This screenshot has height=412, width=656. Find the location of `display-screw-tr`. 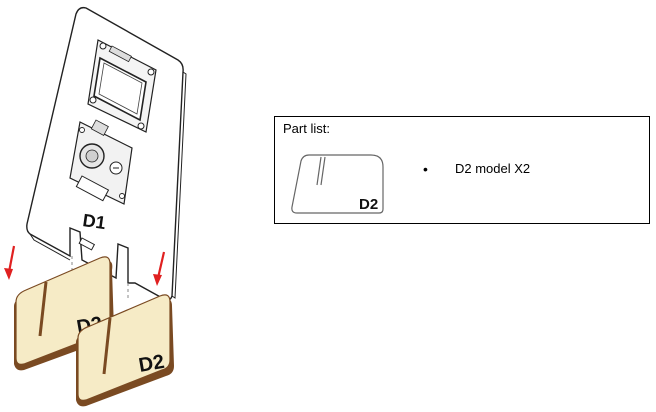

display-screw-tr is located at coordinates (151, 72).